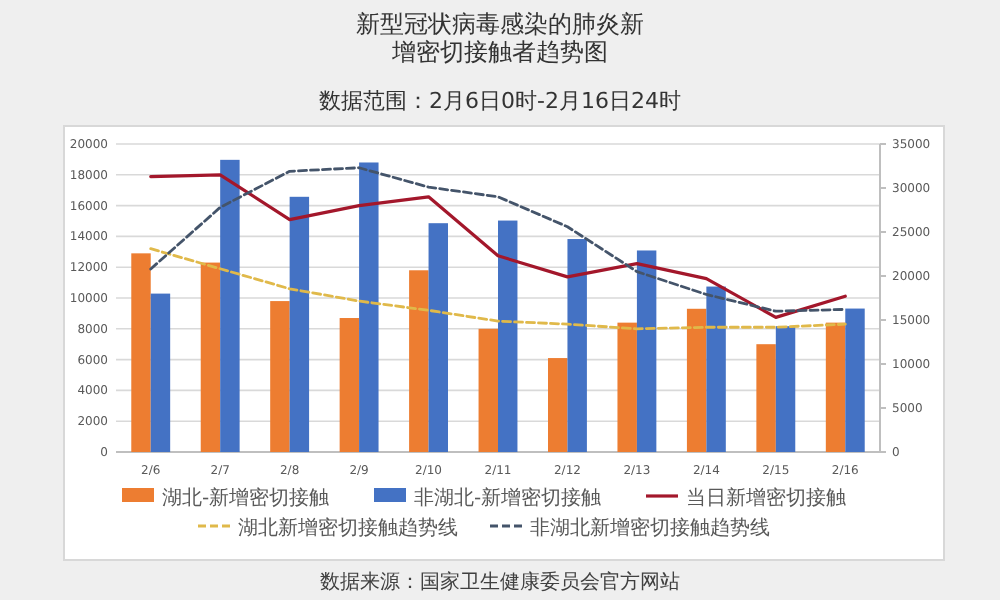  What do you see at coordinates (348, 528) in the screenshot?
I see `legend-label: 湖北新增密切接触趋势线` at bounding box center [348, 528].